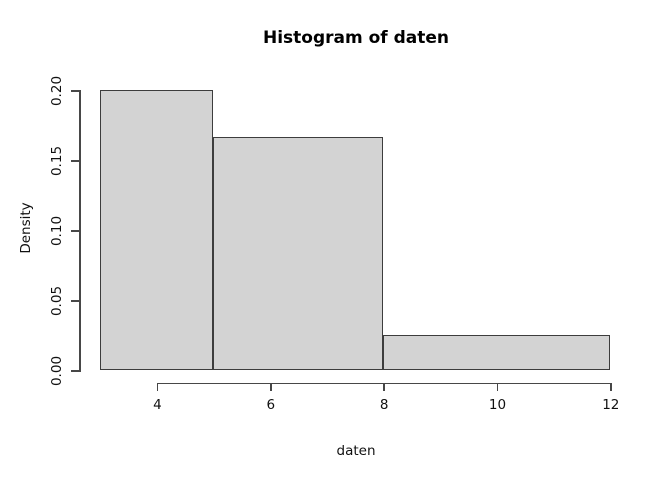 Image resolution: width=672 pixels, height=480 pixels. What do you see at coordinates (57, 230) in the screenshot?
I see `y-tick-label: 0.10` at bounding box center [57, 230].